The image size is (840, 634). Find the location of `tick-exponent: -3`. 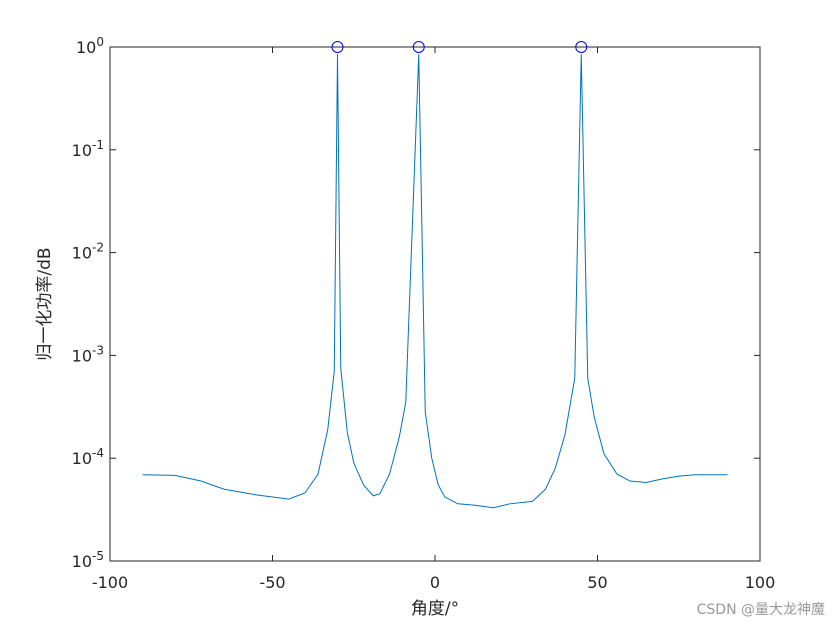

tick-exponent: -3 is located at coordinates (98, 350).